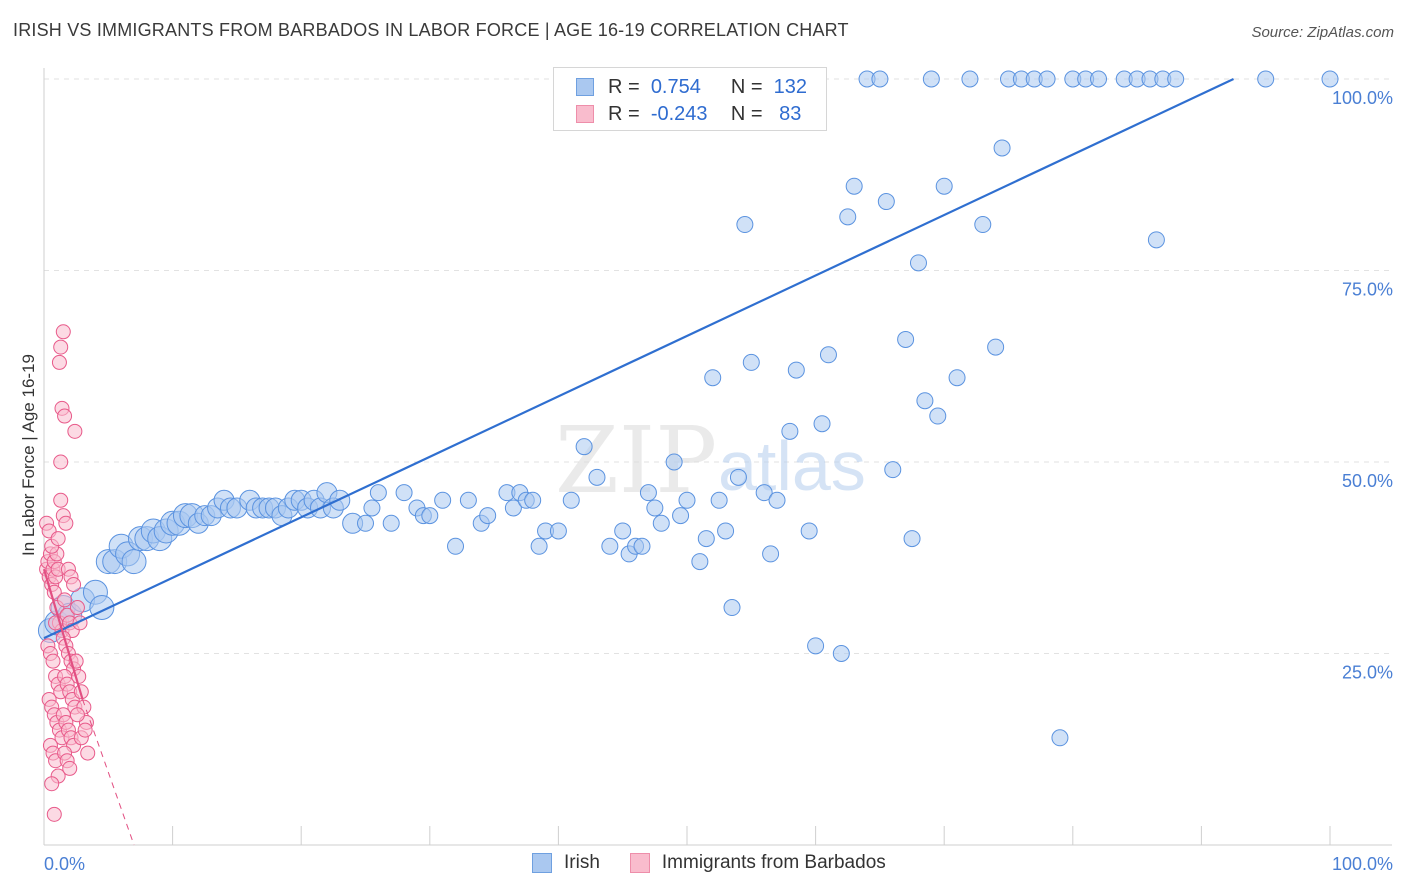 Image resolution: width=1406 pixels, height=892 pixels. I want to click on series-legend: Irish Immigrants from Barbados, so click(724, 863).